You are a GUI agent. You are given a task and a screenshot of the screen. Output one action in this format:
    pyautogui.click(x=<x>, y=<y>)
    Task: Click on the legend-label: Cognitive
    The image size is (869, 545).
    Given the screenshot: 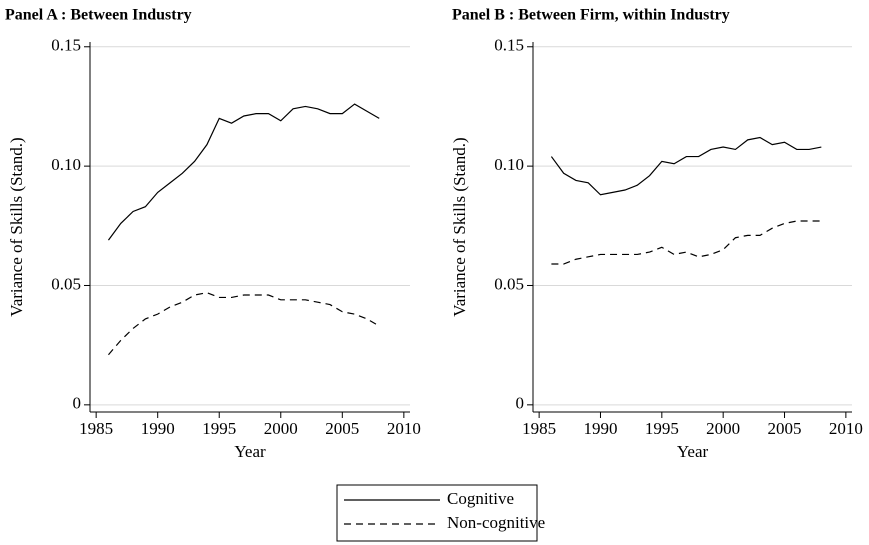 What is the action you would take?
    pyautogui.click(x=480, y=498)
    